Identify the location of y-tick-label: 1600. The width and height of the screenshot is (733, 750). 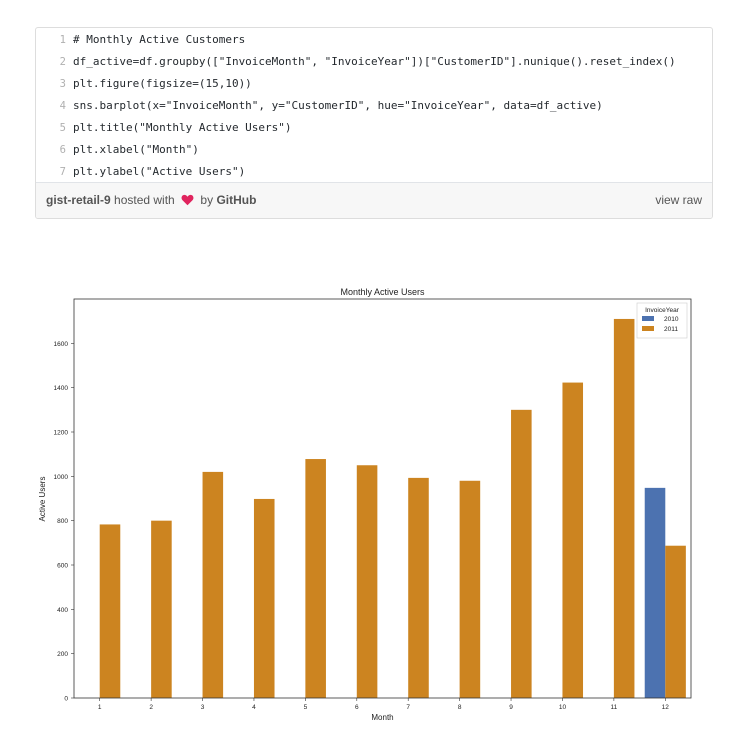
(61, 344).